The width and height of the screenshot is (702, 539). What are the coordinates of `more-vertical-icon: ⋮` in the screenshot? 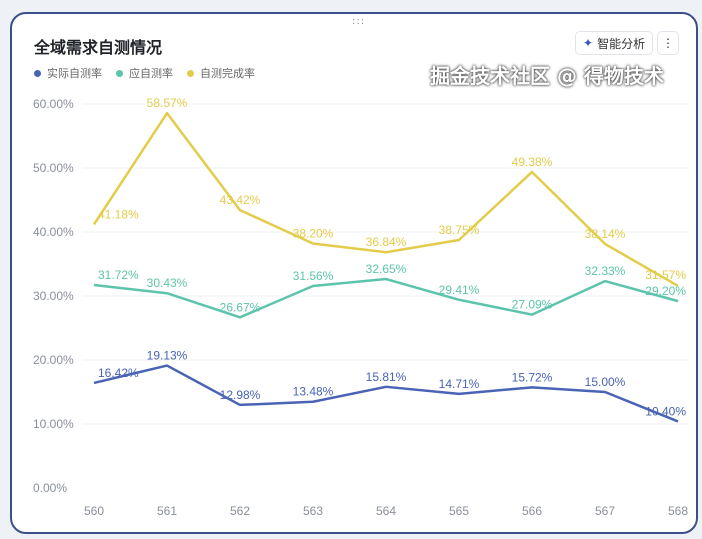 It's located at (668, 43).